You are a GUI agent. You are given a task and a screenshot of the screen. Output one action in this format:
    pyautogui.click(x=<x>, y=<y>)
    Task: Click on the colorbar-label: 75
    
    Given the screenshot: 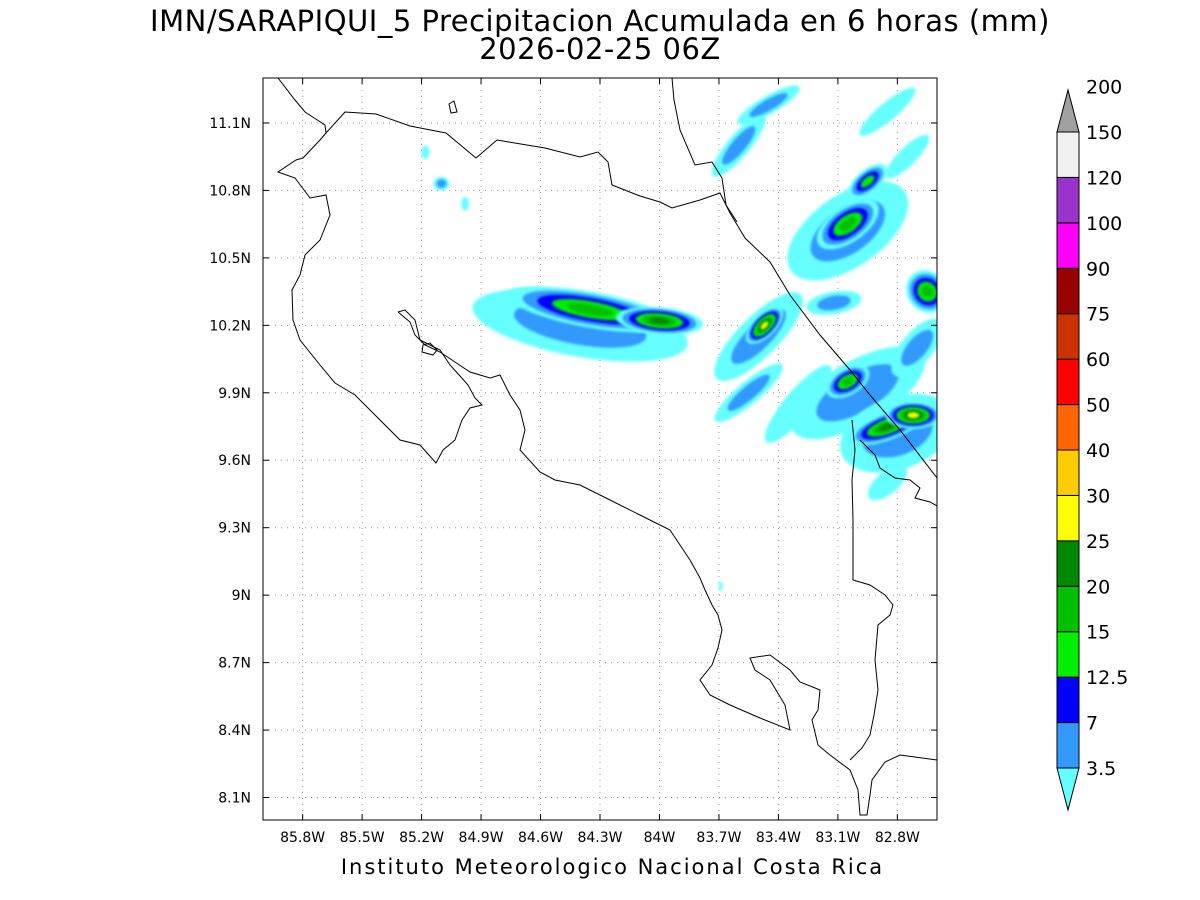 What is the action you would take?
    pyautogui.click(x=1098, y=315)
    